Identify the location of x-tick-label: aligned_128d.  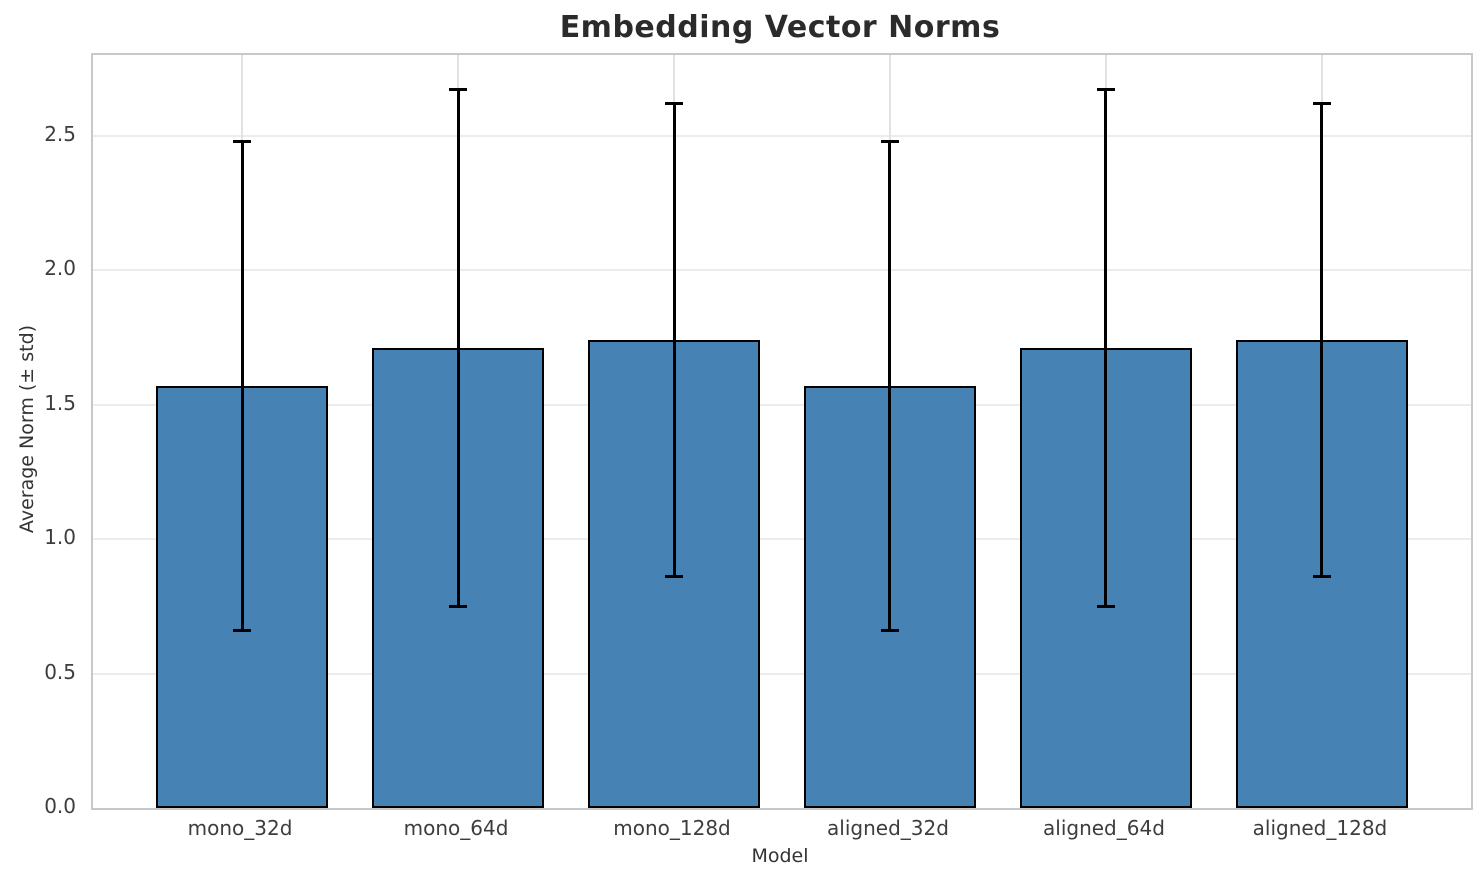
(1320, 828).